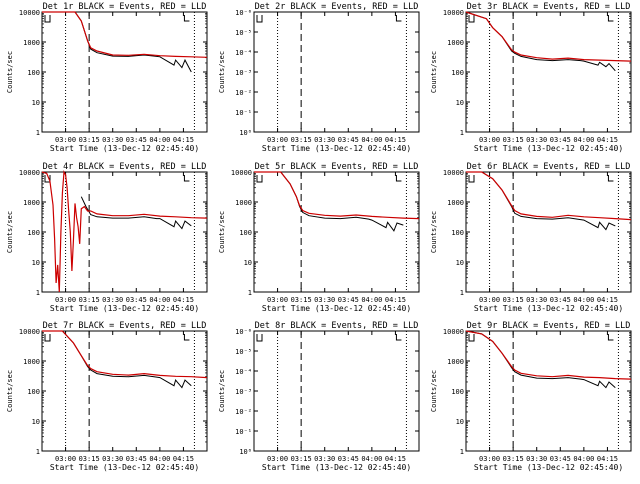 The height and width of the screenshot is (484, 640). I want to click on y-tick-label: 10⁻¹, so click(243, 113).